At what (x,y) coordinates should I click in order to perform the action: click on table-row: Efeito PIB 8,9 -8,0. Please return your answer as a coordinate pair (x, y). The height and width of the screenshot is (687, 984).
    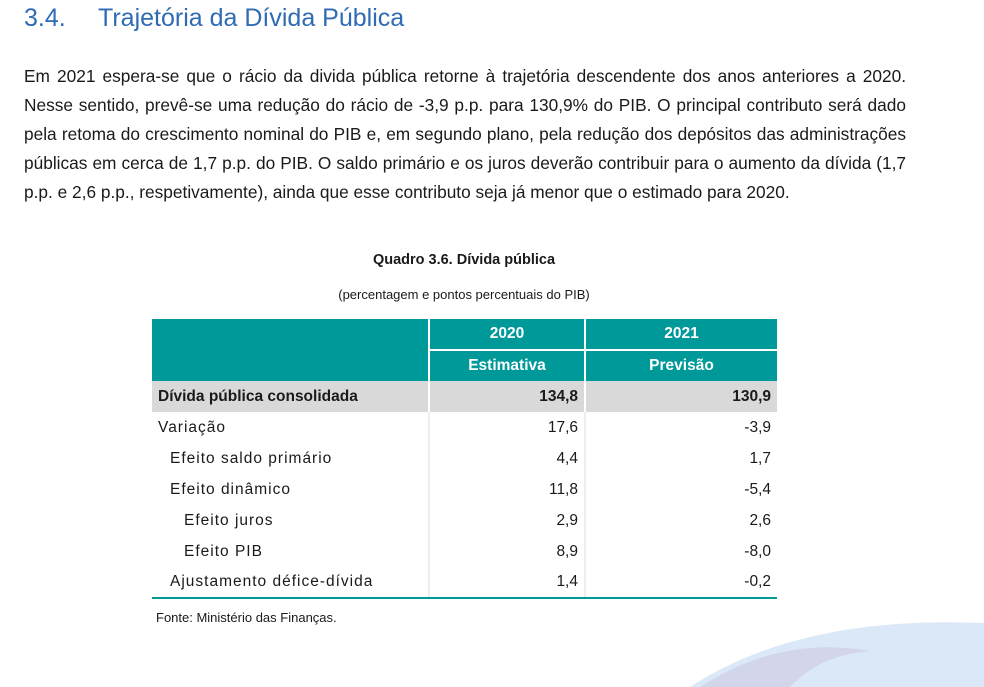
    Looking at the image, I should click on (464, 551).